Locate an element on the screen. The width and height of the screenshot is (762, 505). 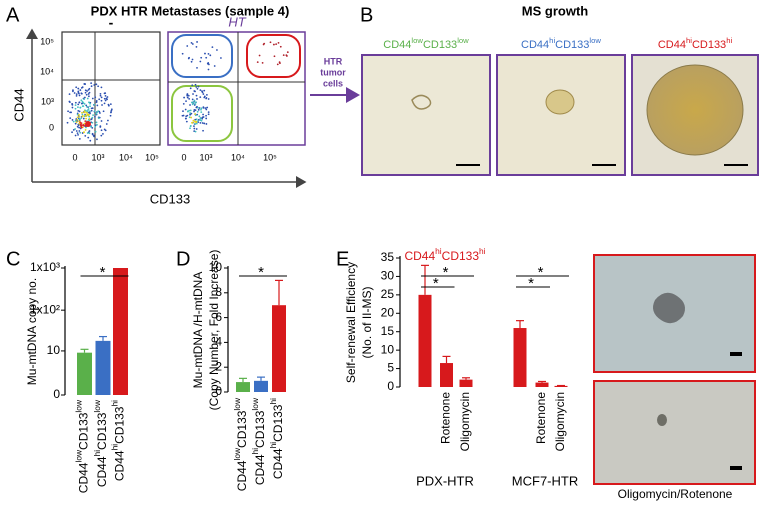
x-tick-label: 0 is located at coordinates (183, 157).